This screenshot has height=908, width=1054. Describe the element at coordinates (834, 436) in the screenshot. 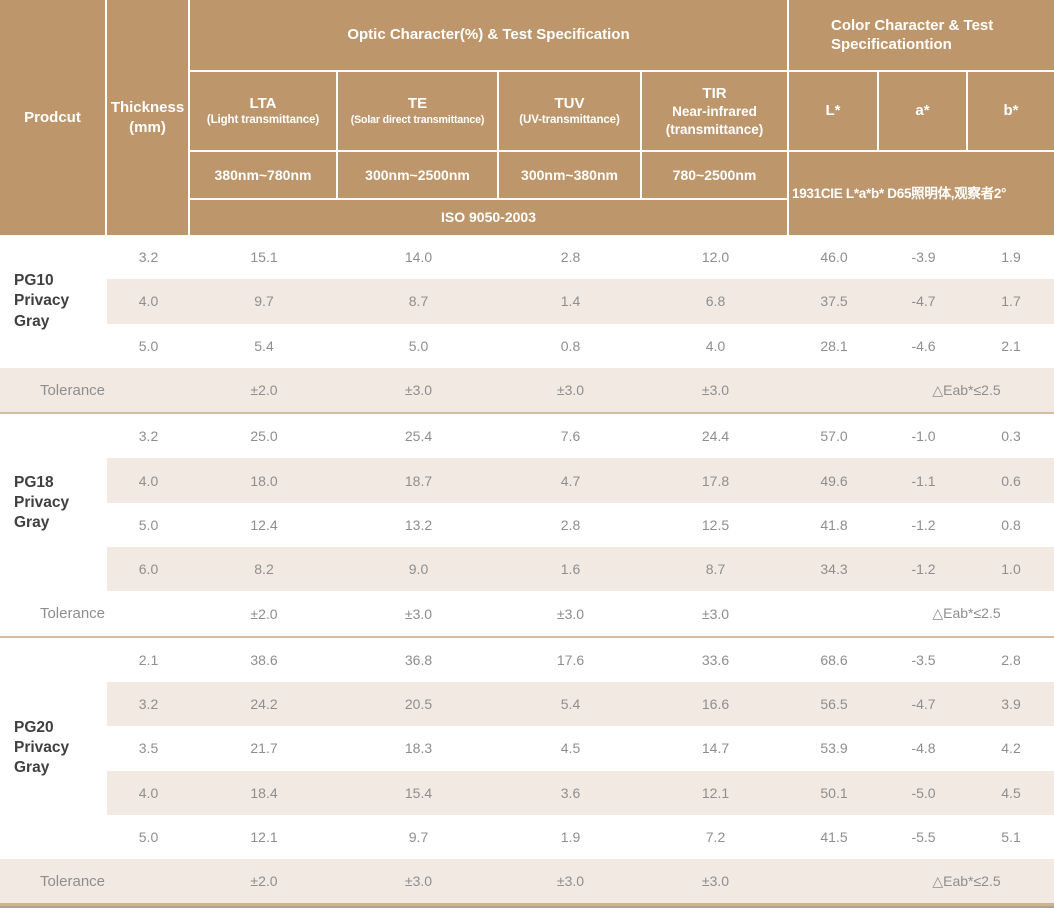

I see `value-cell: 57.0` at that location.